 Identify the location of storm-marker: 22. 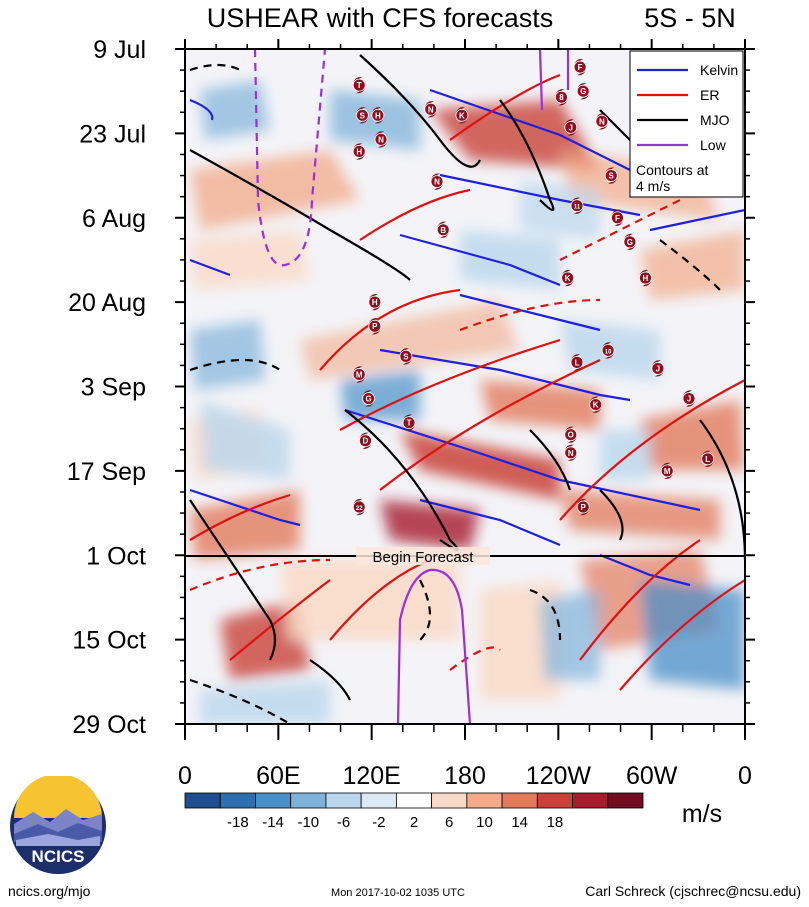
(359, 507).